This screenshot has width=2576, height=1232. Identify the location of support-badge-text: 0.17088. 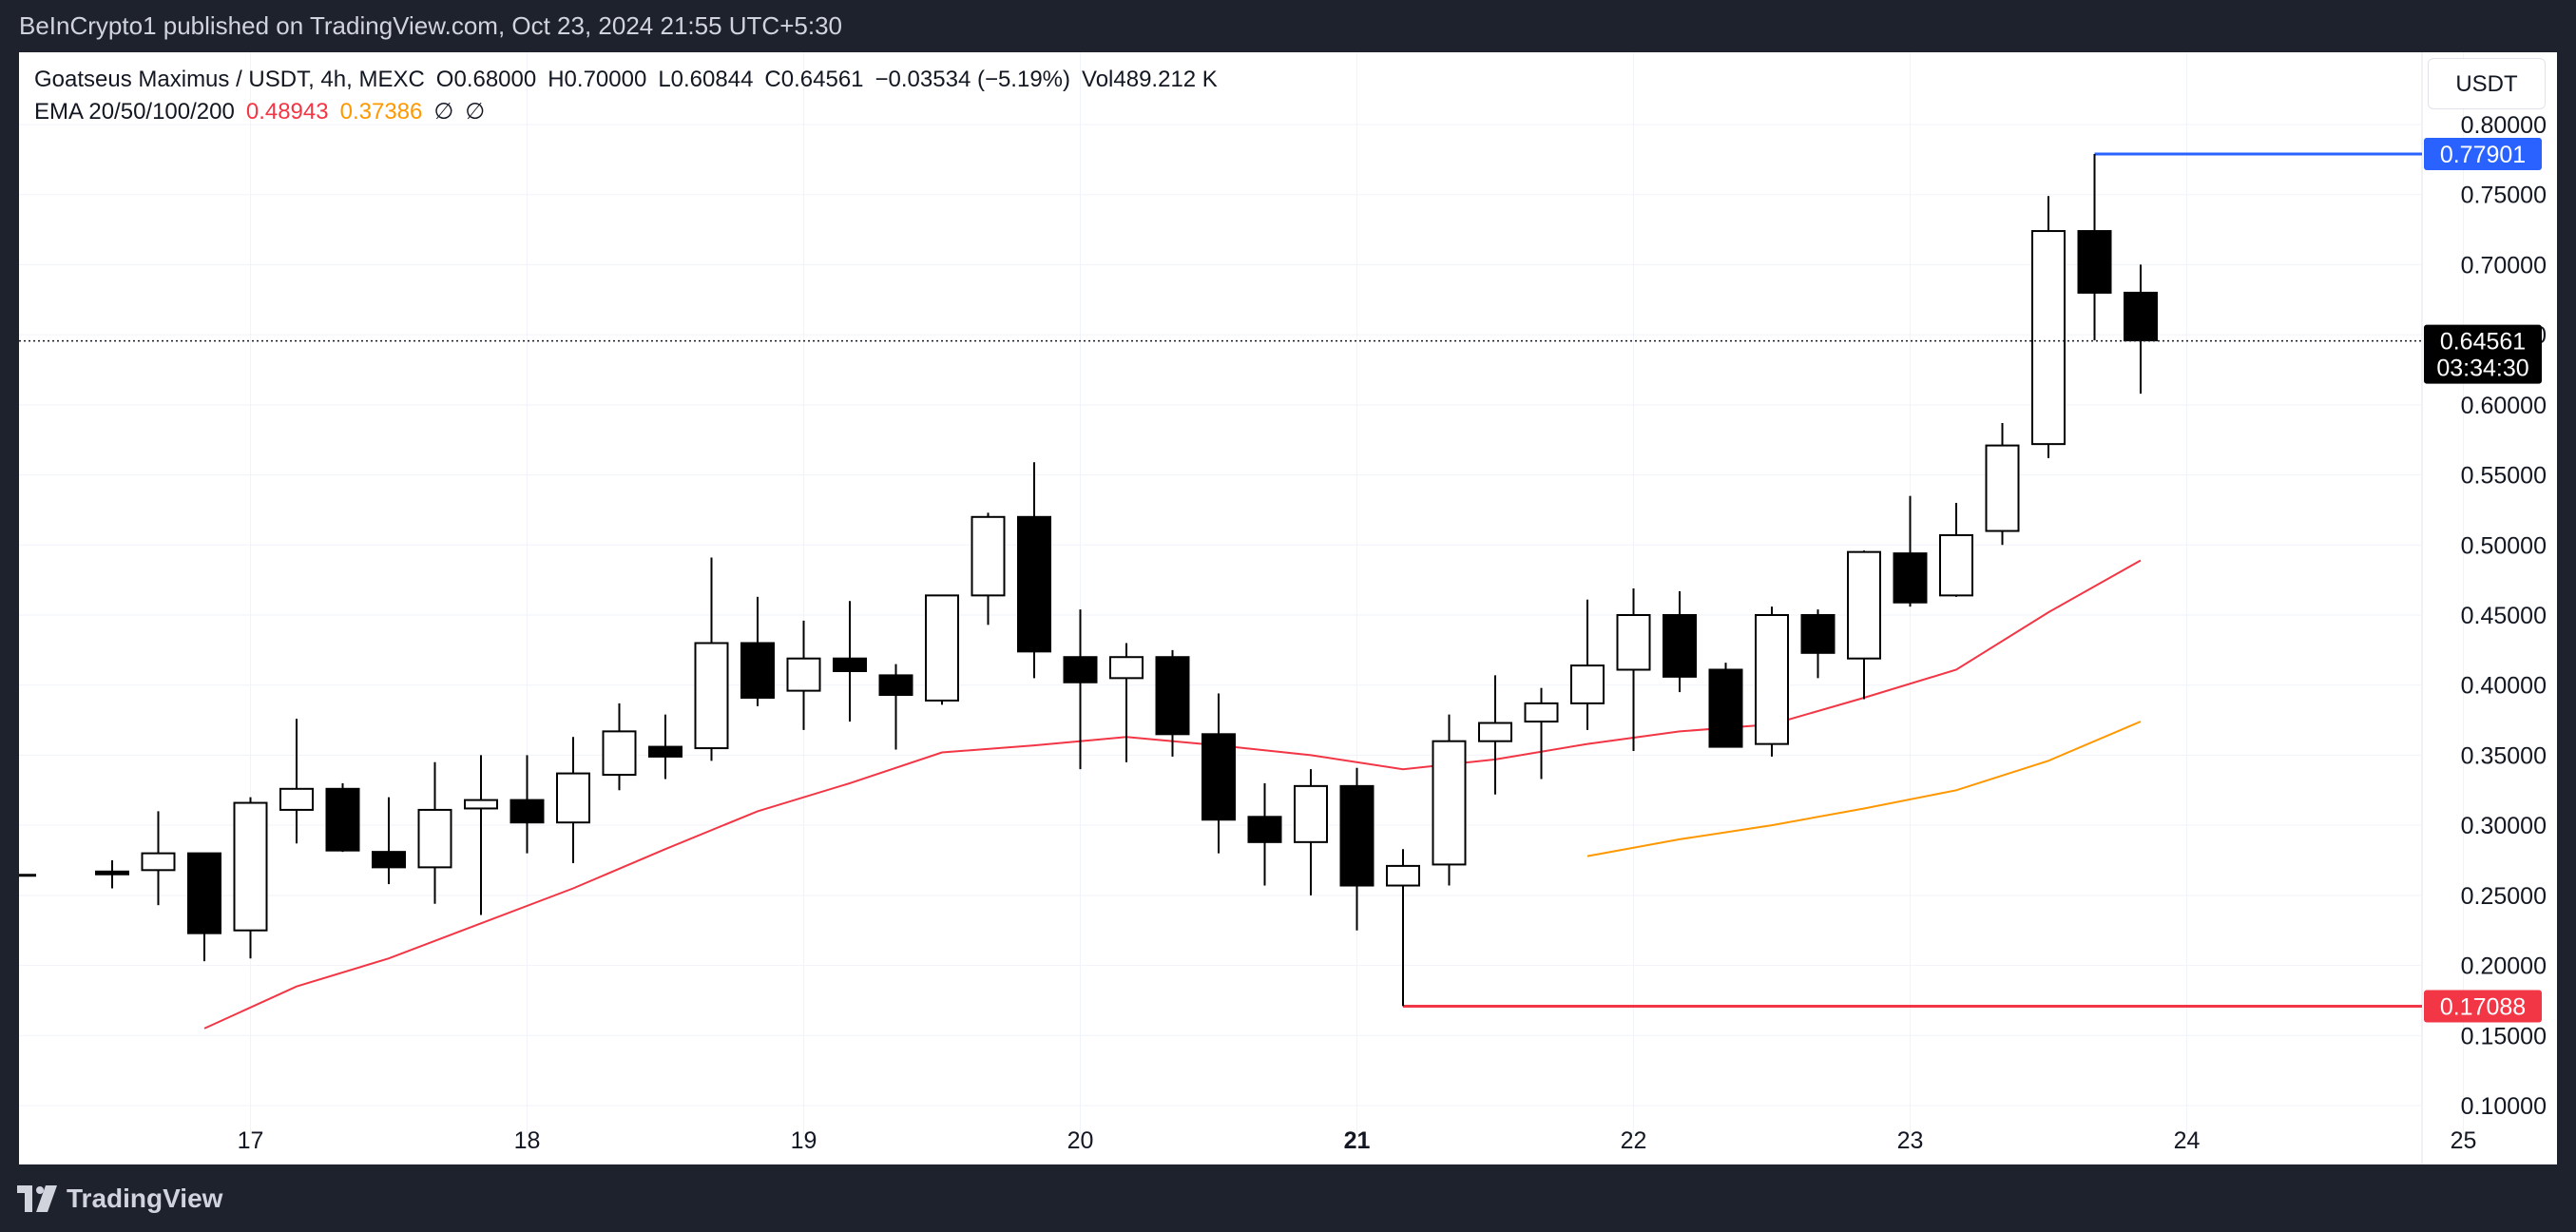
(2483, 1007).